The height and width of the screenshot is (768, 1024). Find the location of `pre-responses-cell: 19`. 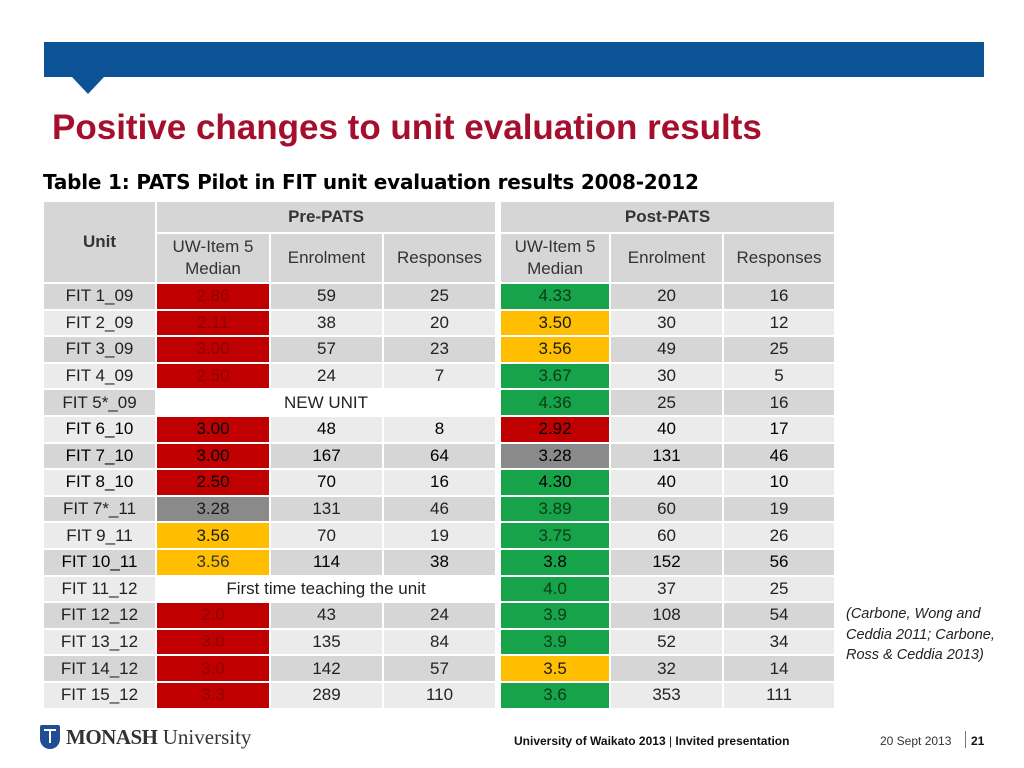

pre-responses-cell: 19 is located at coordinates (441, 536).